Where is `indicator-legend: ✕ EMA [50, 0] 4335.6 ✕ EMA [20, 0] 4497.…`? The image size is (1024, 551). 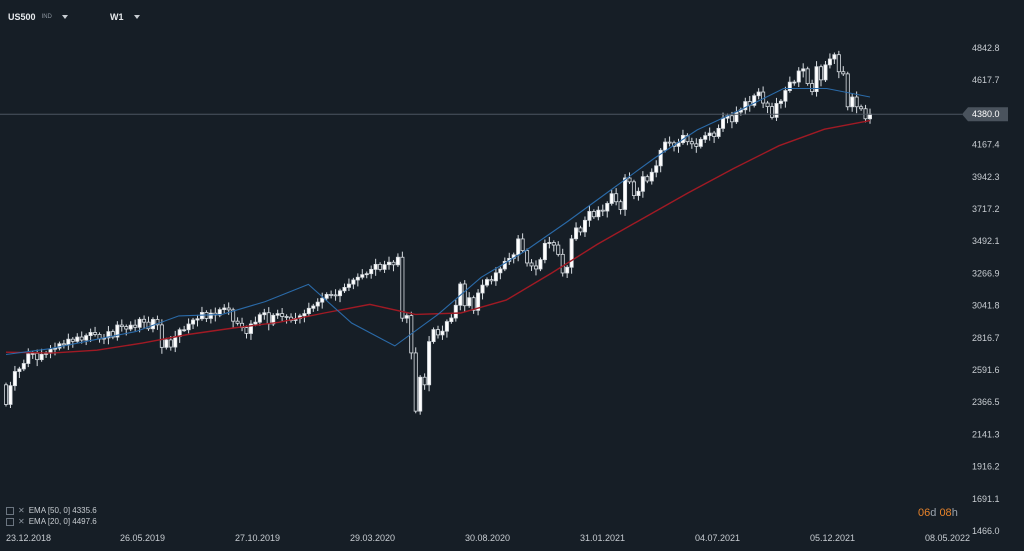
indicator-legend: ✕ EMA [50, 0] 4335.6 ✕ EMA [20, 0] 4497.… is located at coordinates (51, 516).